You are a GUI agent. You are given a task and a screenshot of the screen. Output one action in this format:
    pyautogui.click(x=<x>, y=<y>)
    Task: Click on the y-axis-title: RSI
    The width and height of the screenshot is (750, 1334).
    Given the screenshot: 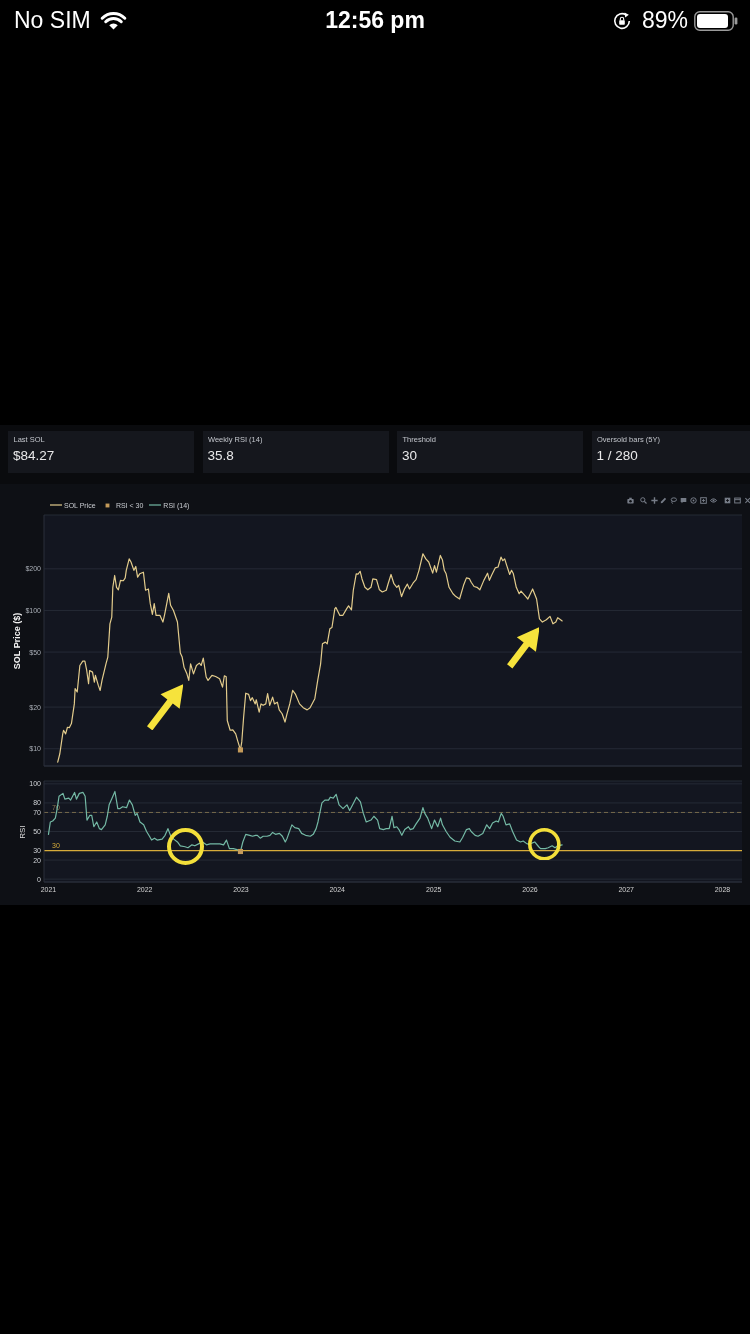 What is the action you would take?
    pyautogui.click(x=22, y=831)
    